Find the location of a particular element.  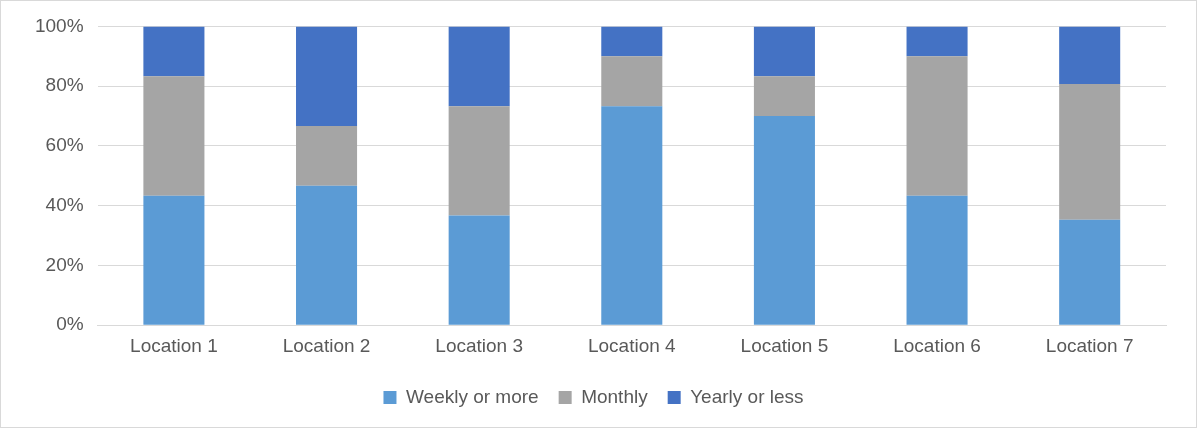

x-tick-label: Location 6 is located at coordinates (937, 345).